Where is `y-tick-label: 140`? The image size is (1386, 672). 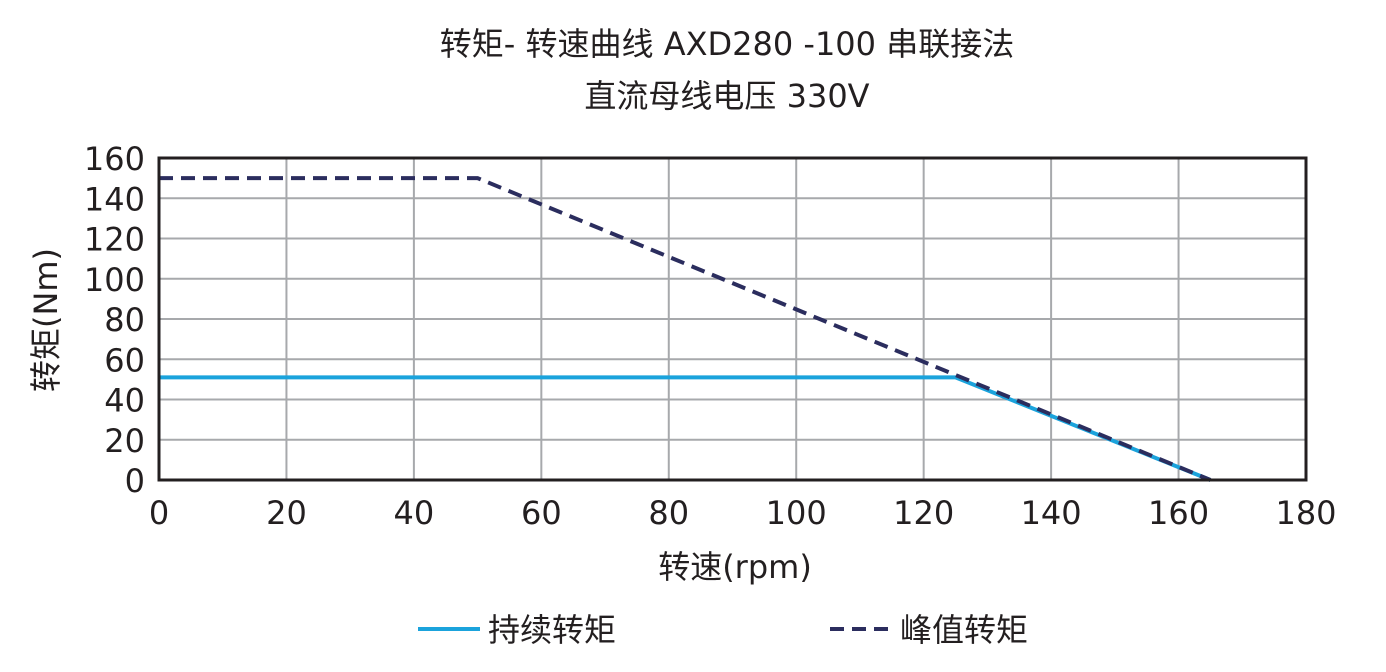
y-tick-label: 140 is located at coordinates (114, 199).